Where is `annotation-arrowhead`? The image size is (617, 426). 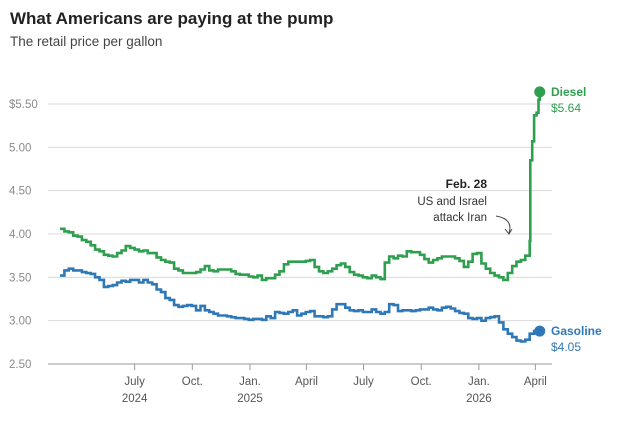 annotation-arrowhead is located at coordinates (508, 231).